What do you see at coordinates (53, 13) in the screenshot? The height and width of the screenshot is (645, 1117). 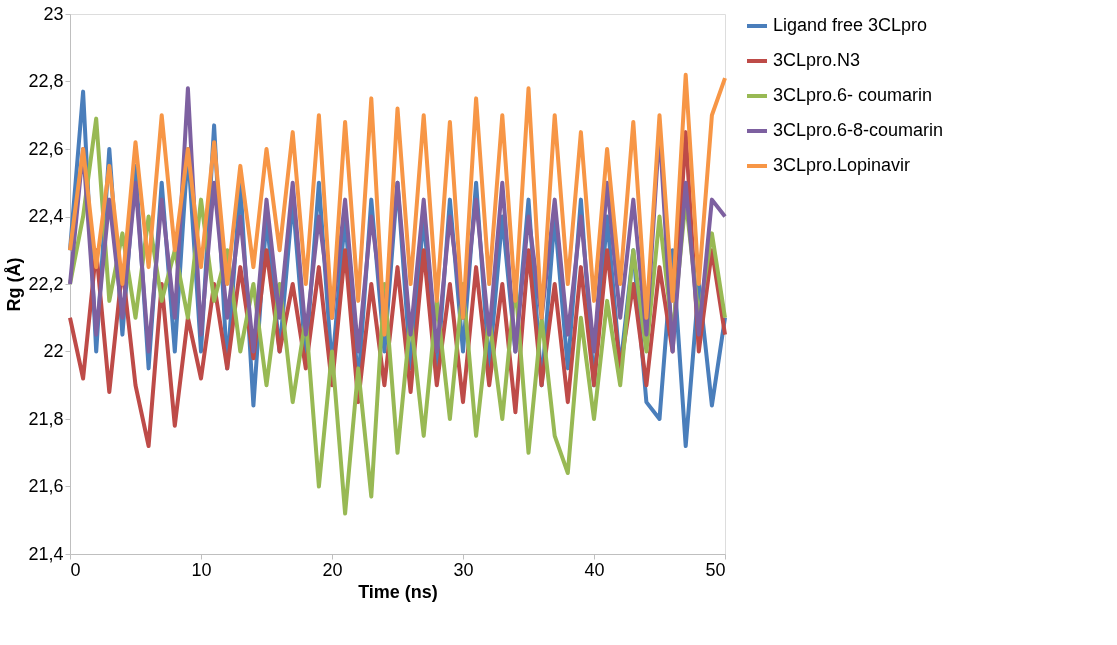 I see `y-tick-label: 23` at bounding box center [53, 13].